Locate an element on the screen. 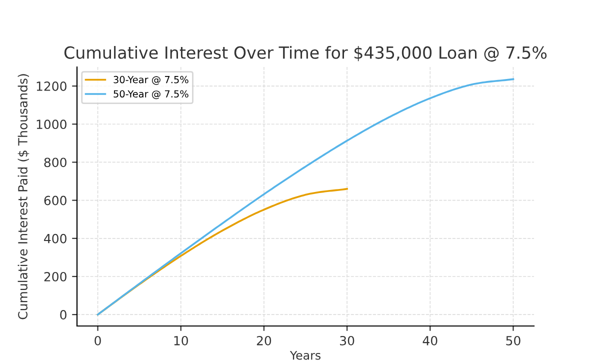  y-tick-label: 400 is located at coordinates (55, 239).